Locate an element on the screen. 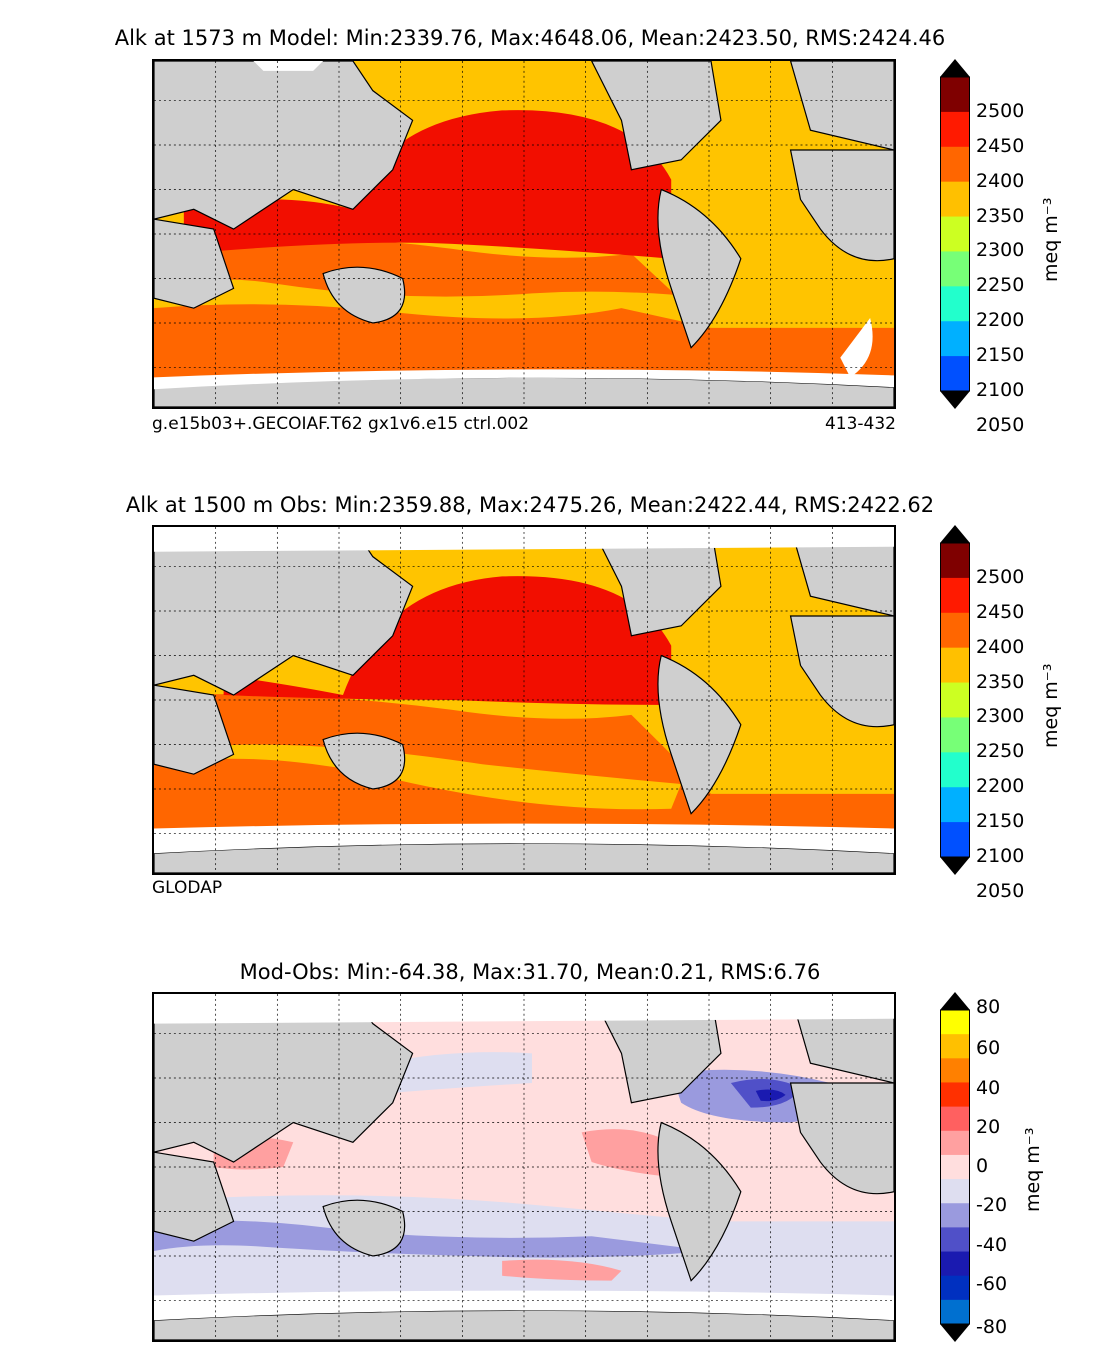 The image size is (1097, 1372). colorbar-tick-label: 20 is located at coordinates (988, 1126).